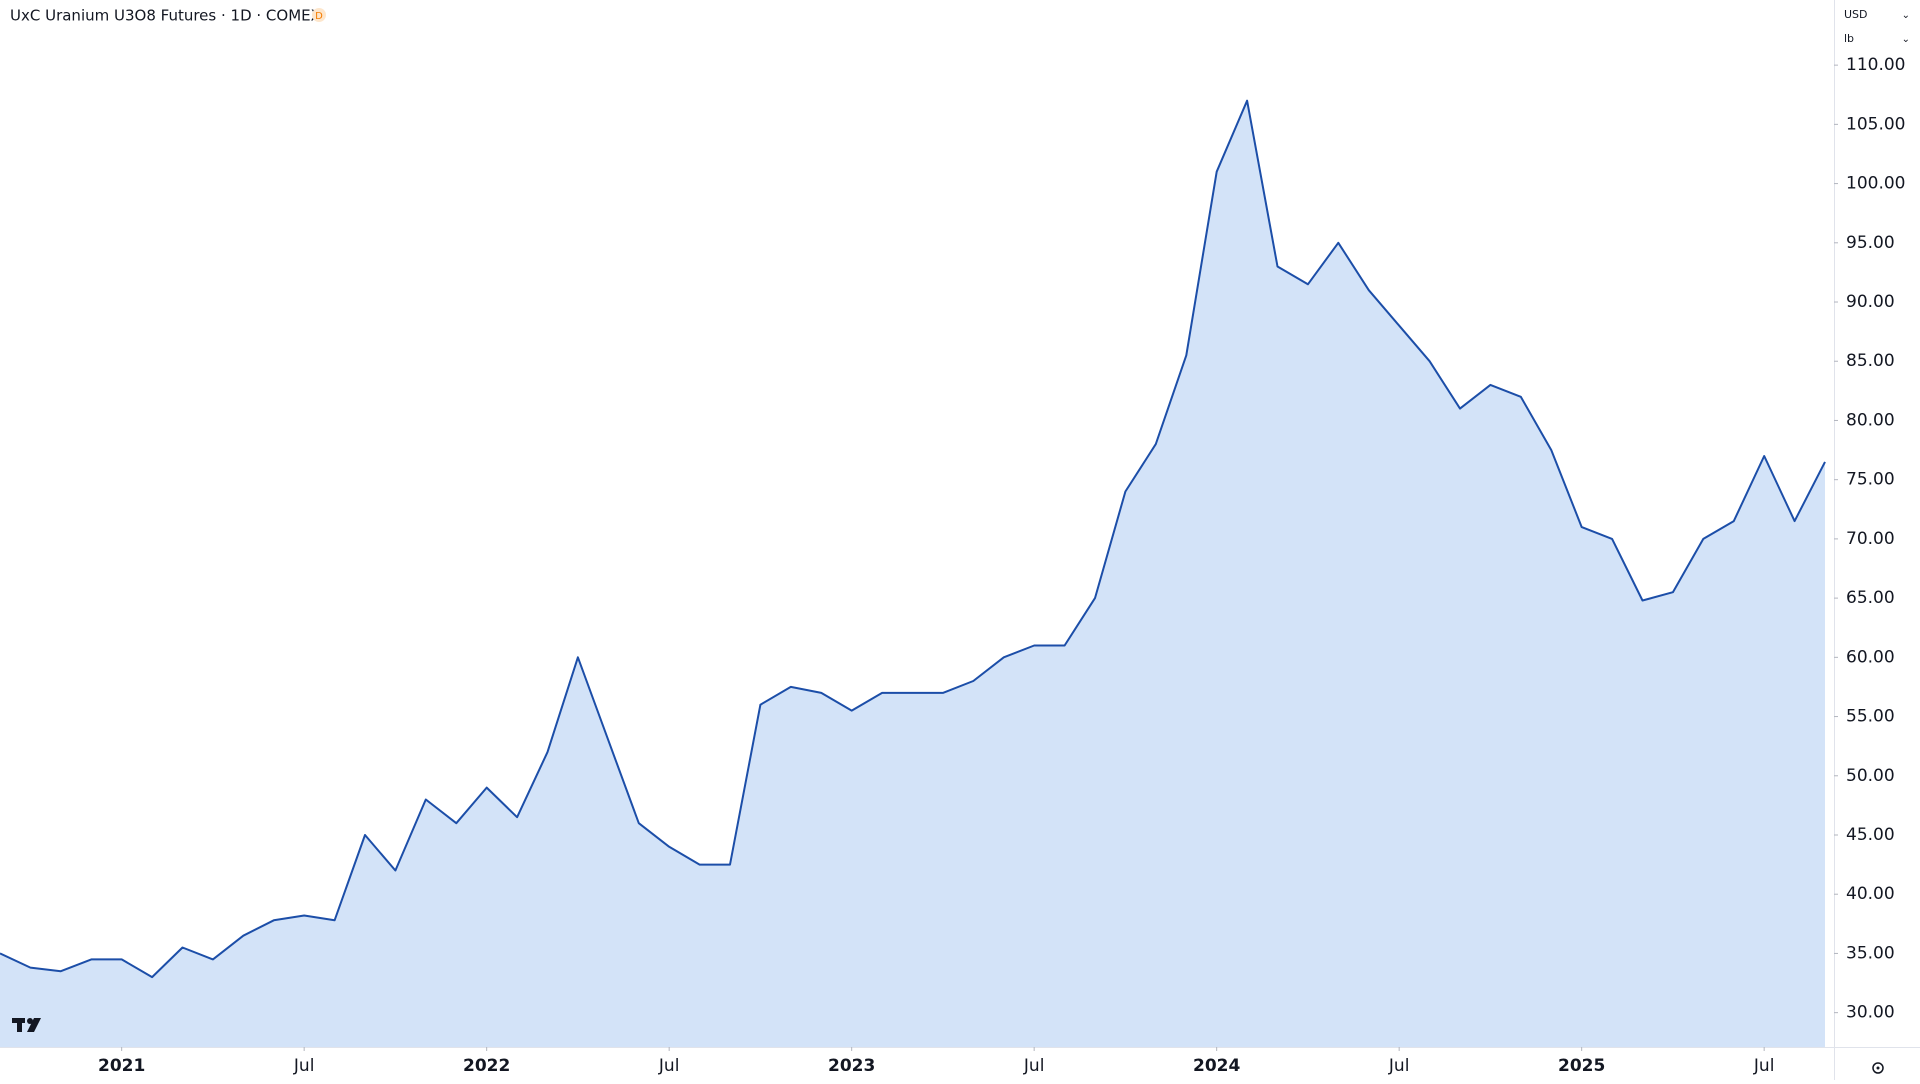  I want to click on badge-bg, so click(319, 15).